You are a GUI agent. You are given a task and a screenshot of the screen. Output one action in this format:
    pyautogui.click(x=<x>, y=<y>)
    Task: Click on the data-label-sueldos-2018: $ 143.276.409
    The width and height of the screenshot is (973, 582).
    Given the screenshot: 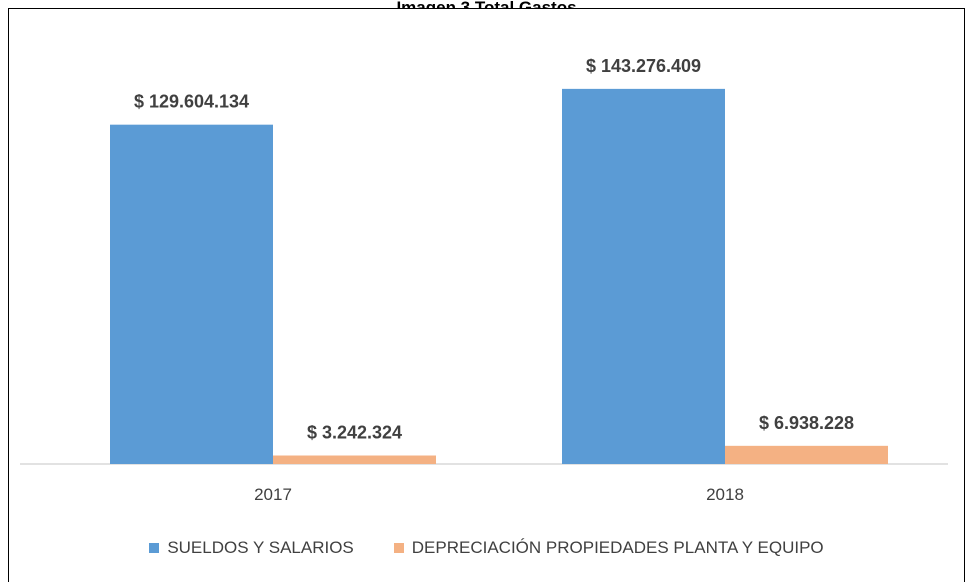 What is the action you would take?
    pyautogui.click(x=643, y=66)
    